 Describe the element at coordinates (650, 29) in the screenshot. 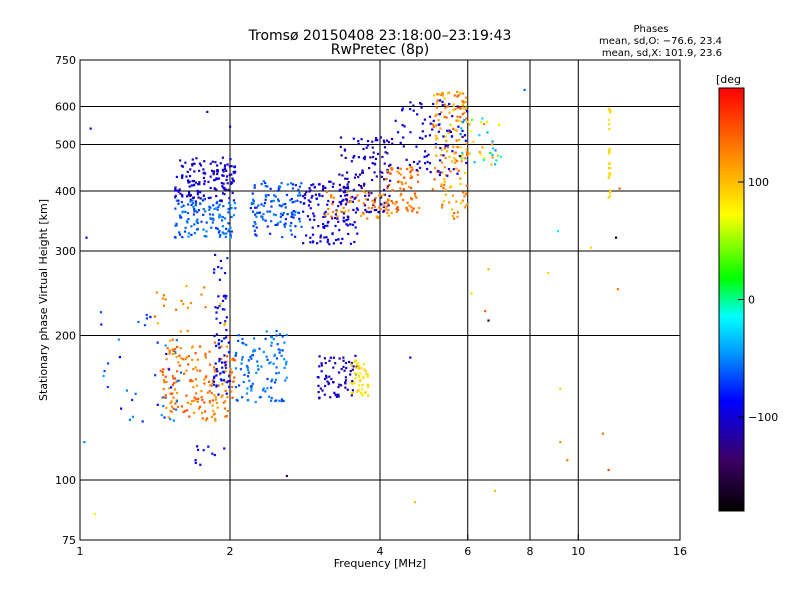

I see `legend-title: Phases` at that location.